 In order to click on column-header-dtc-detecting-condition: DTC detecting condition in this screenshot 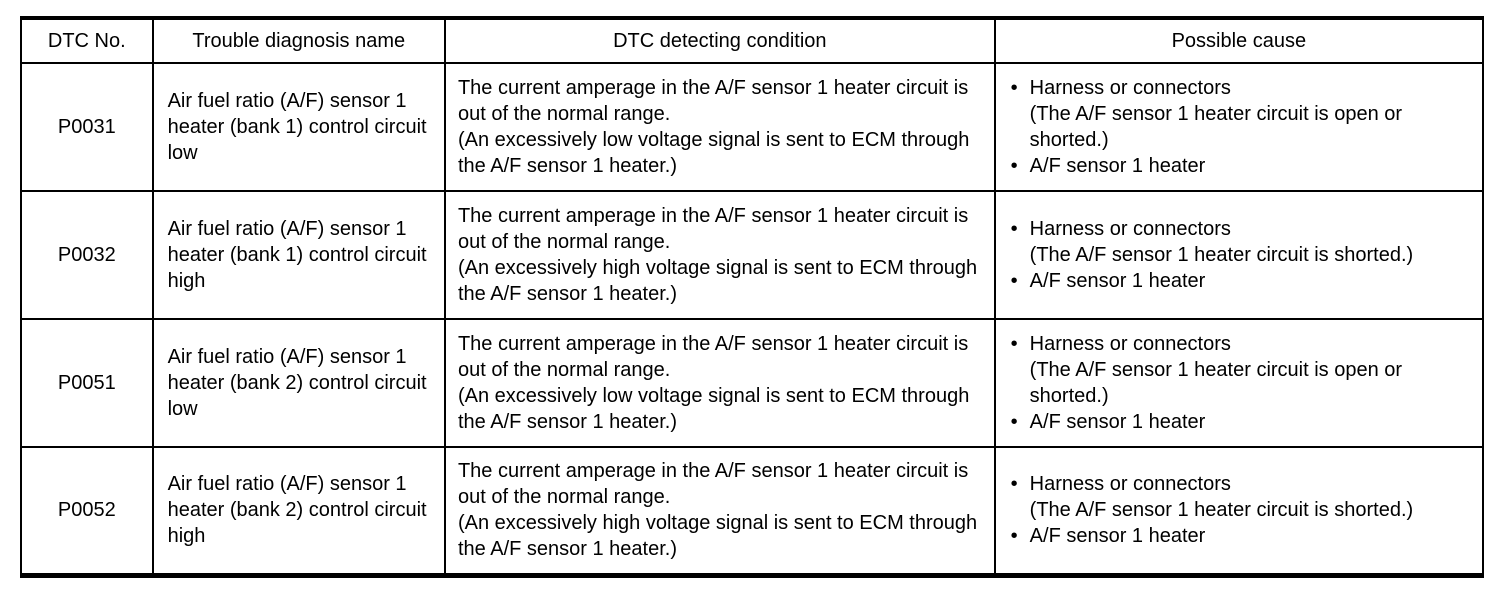, I will do `click(719, 40)`.